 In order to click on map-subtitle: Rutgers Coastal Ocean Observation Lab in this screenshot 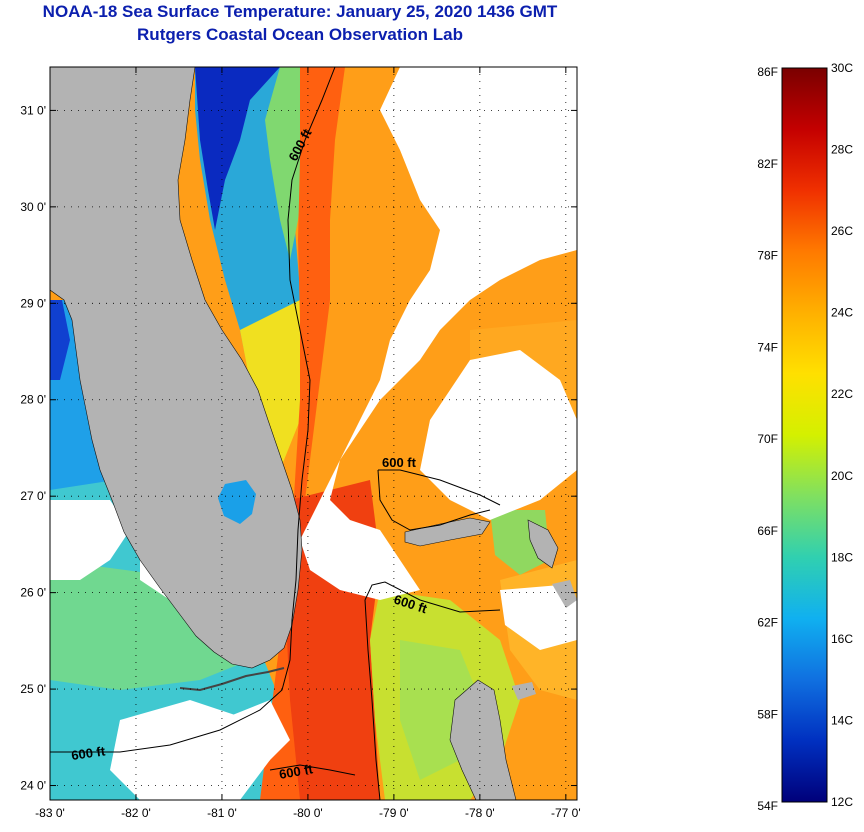, I will do `click(300, 34)`.